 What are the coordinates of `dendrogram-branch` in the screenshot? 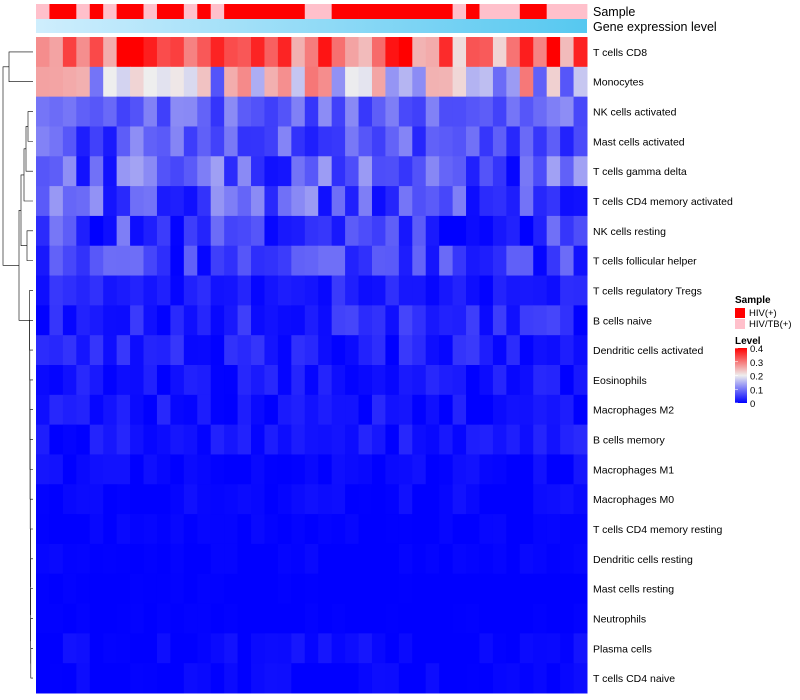 It's located at (10, 166).